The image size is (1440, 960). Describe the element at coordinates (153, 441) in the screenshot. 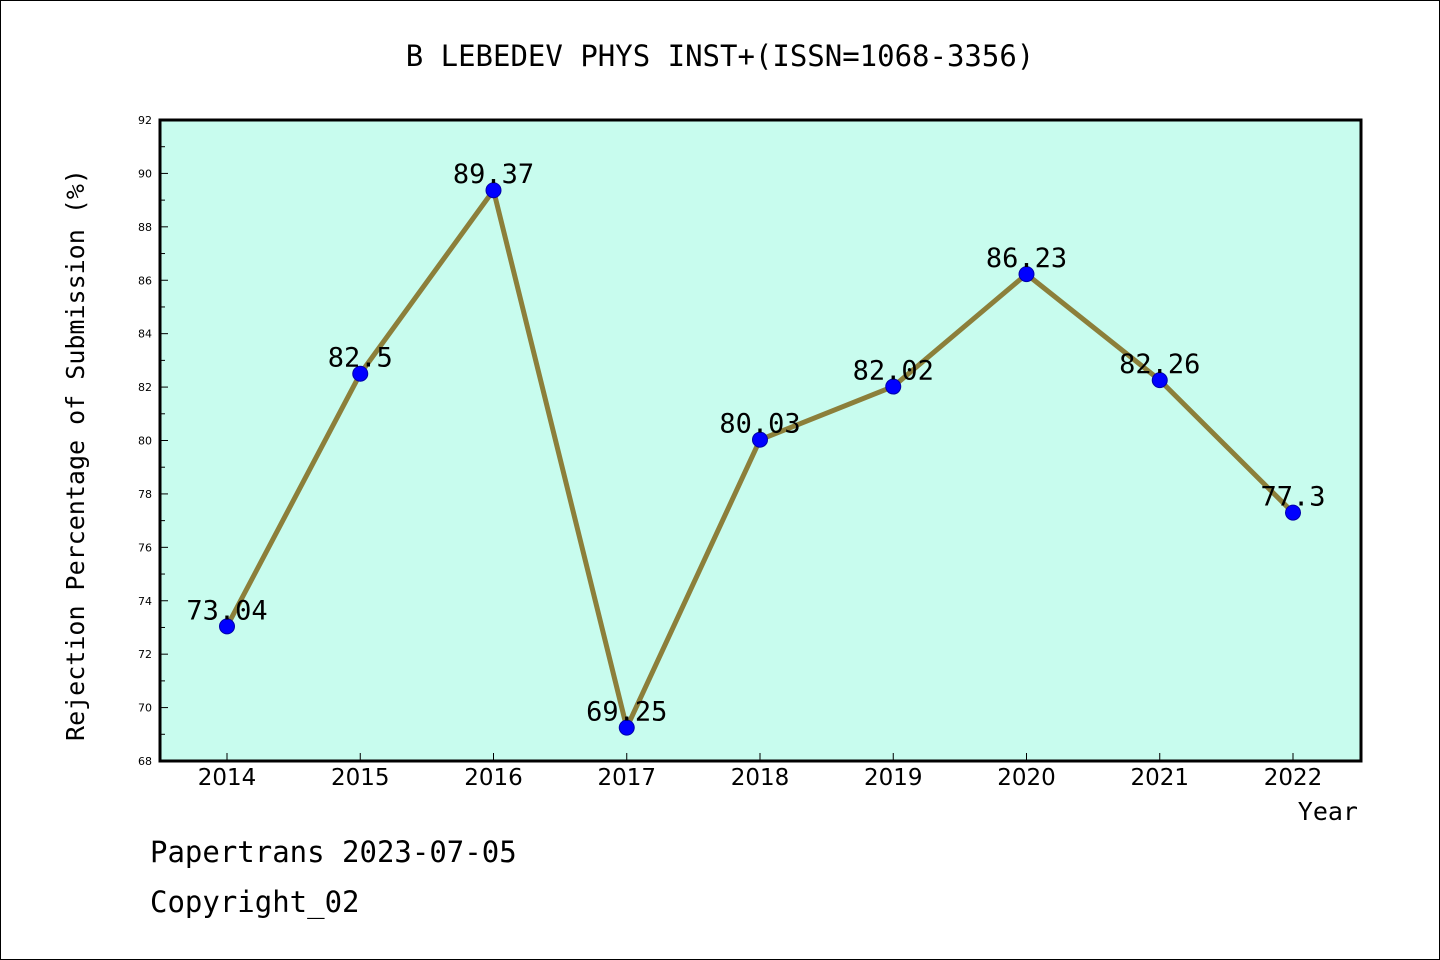

I see `y-axis: 68 70 72 74 76 78 80 82 84 86 88 90 92` at that location.